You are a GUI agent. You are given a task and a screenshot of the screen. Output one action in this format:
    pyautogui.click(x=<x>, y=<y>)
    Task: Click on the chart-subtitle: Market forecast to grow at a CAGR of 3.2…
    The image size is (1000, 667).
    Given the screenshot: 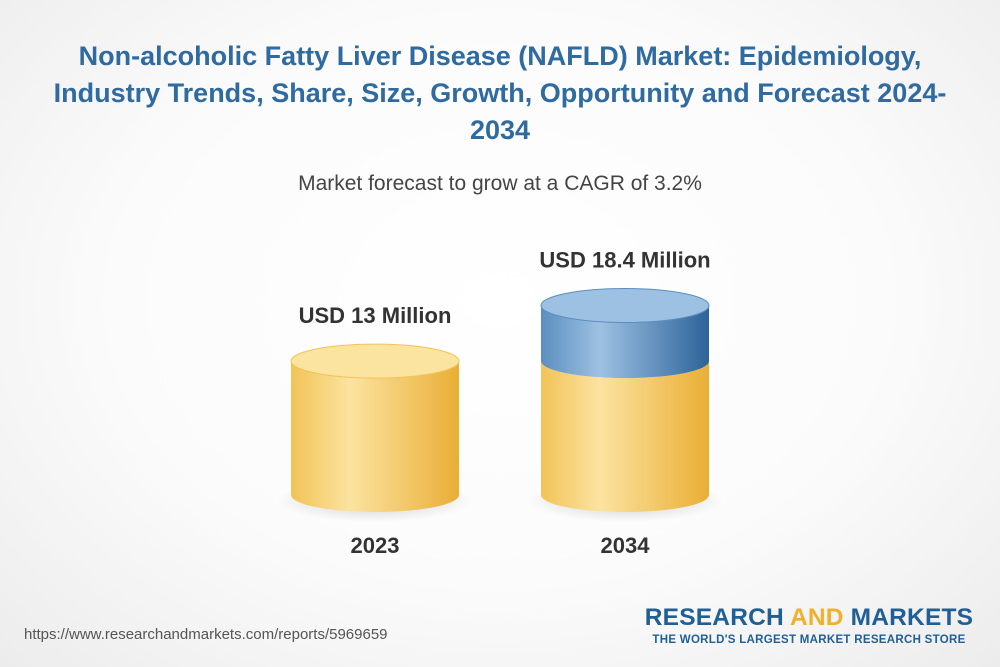 What is the action you would take?
    pyautogui.click(x=500, y=183)
    